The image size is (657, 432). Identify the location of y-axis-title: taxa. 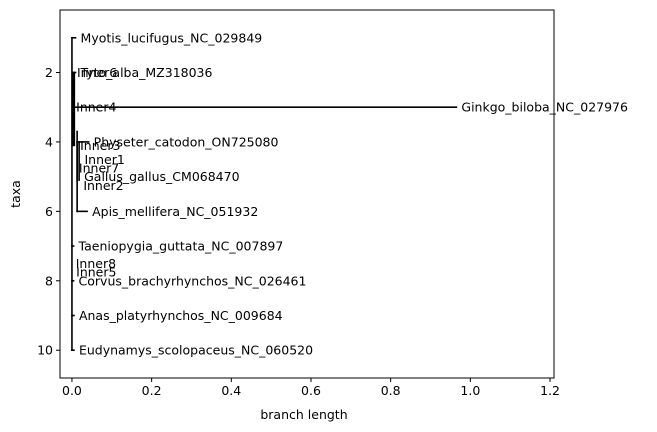
(15, 194).